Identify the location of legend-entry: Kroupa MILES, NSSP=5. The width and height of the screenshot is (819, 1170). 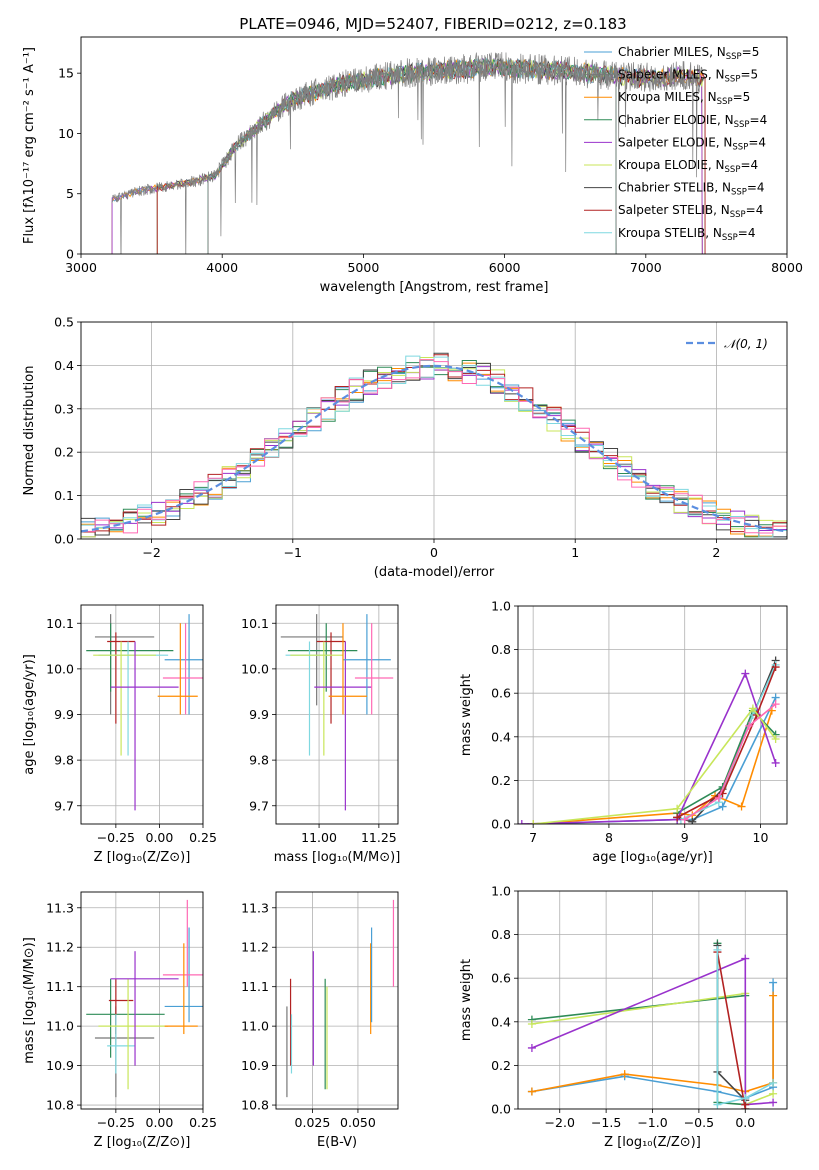
(684, 98).